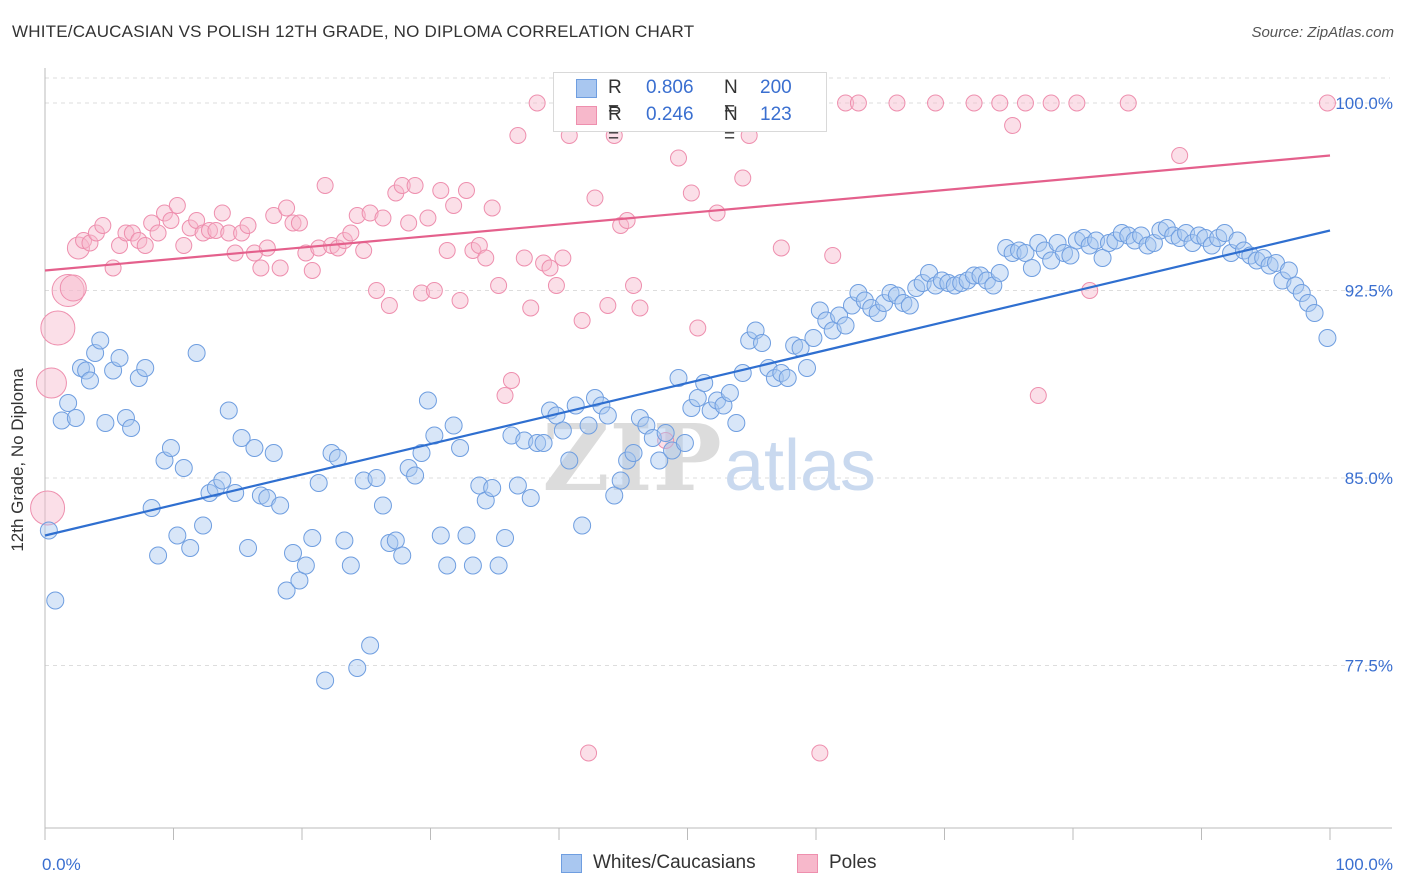  Describe the element at coordinates (17, 460) in the screenshot. I see `y-axis-label: 12th Grade, No Diploma` at that location.